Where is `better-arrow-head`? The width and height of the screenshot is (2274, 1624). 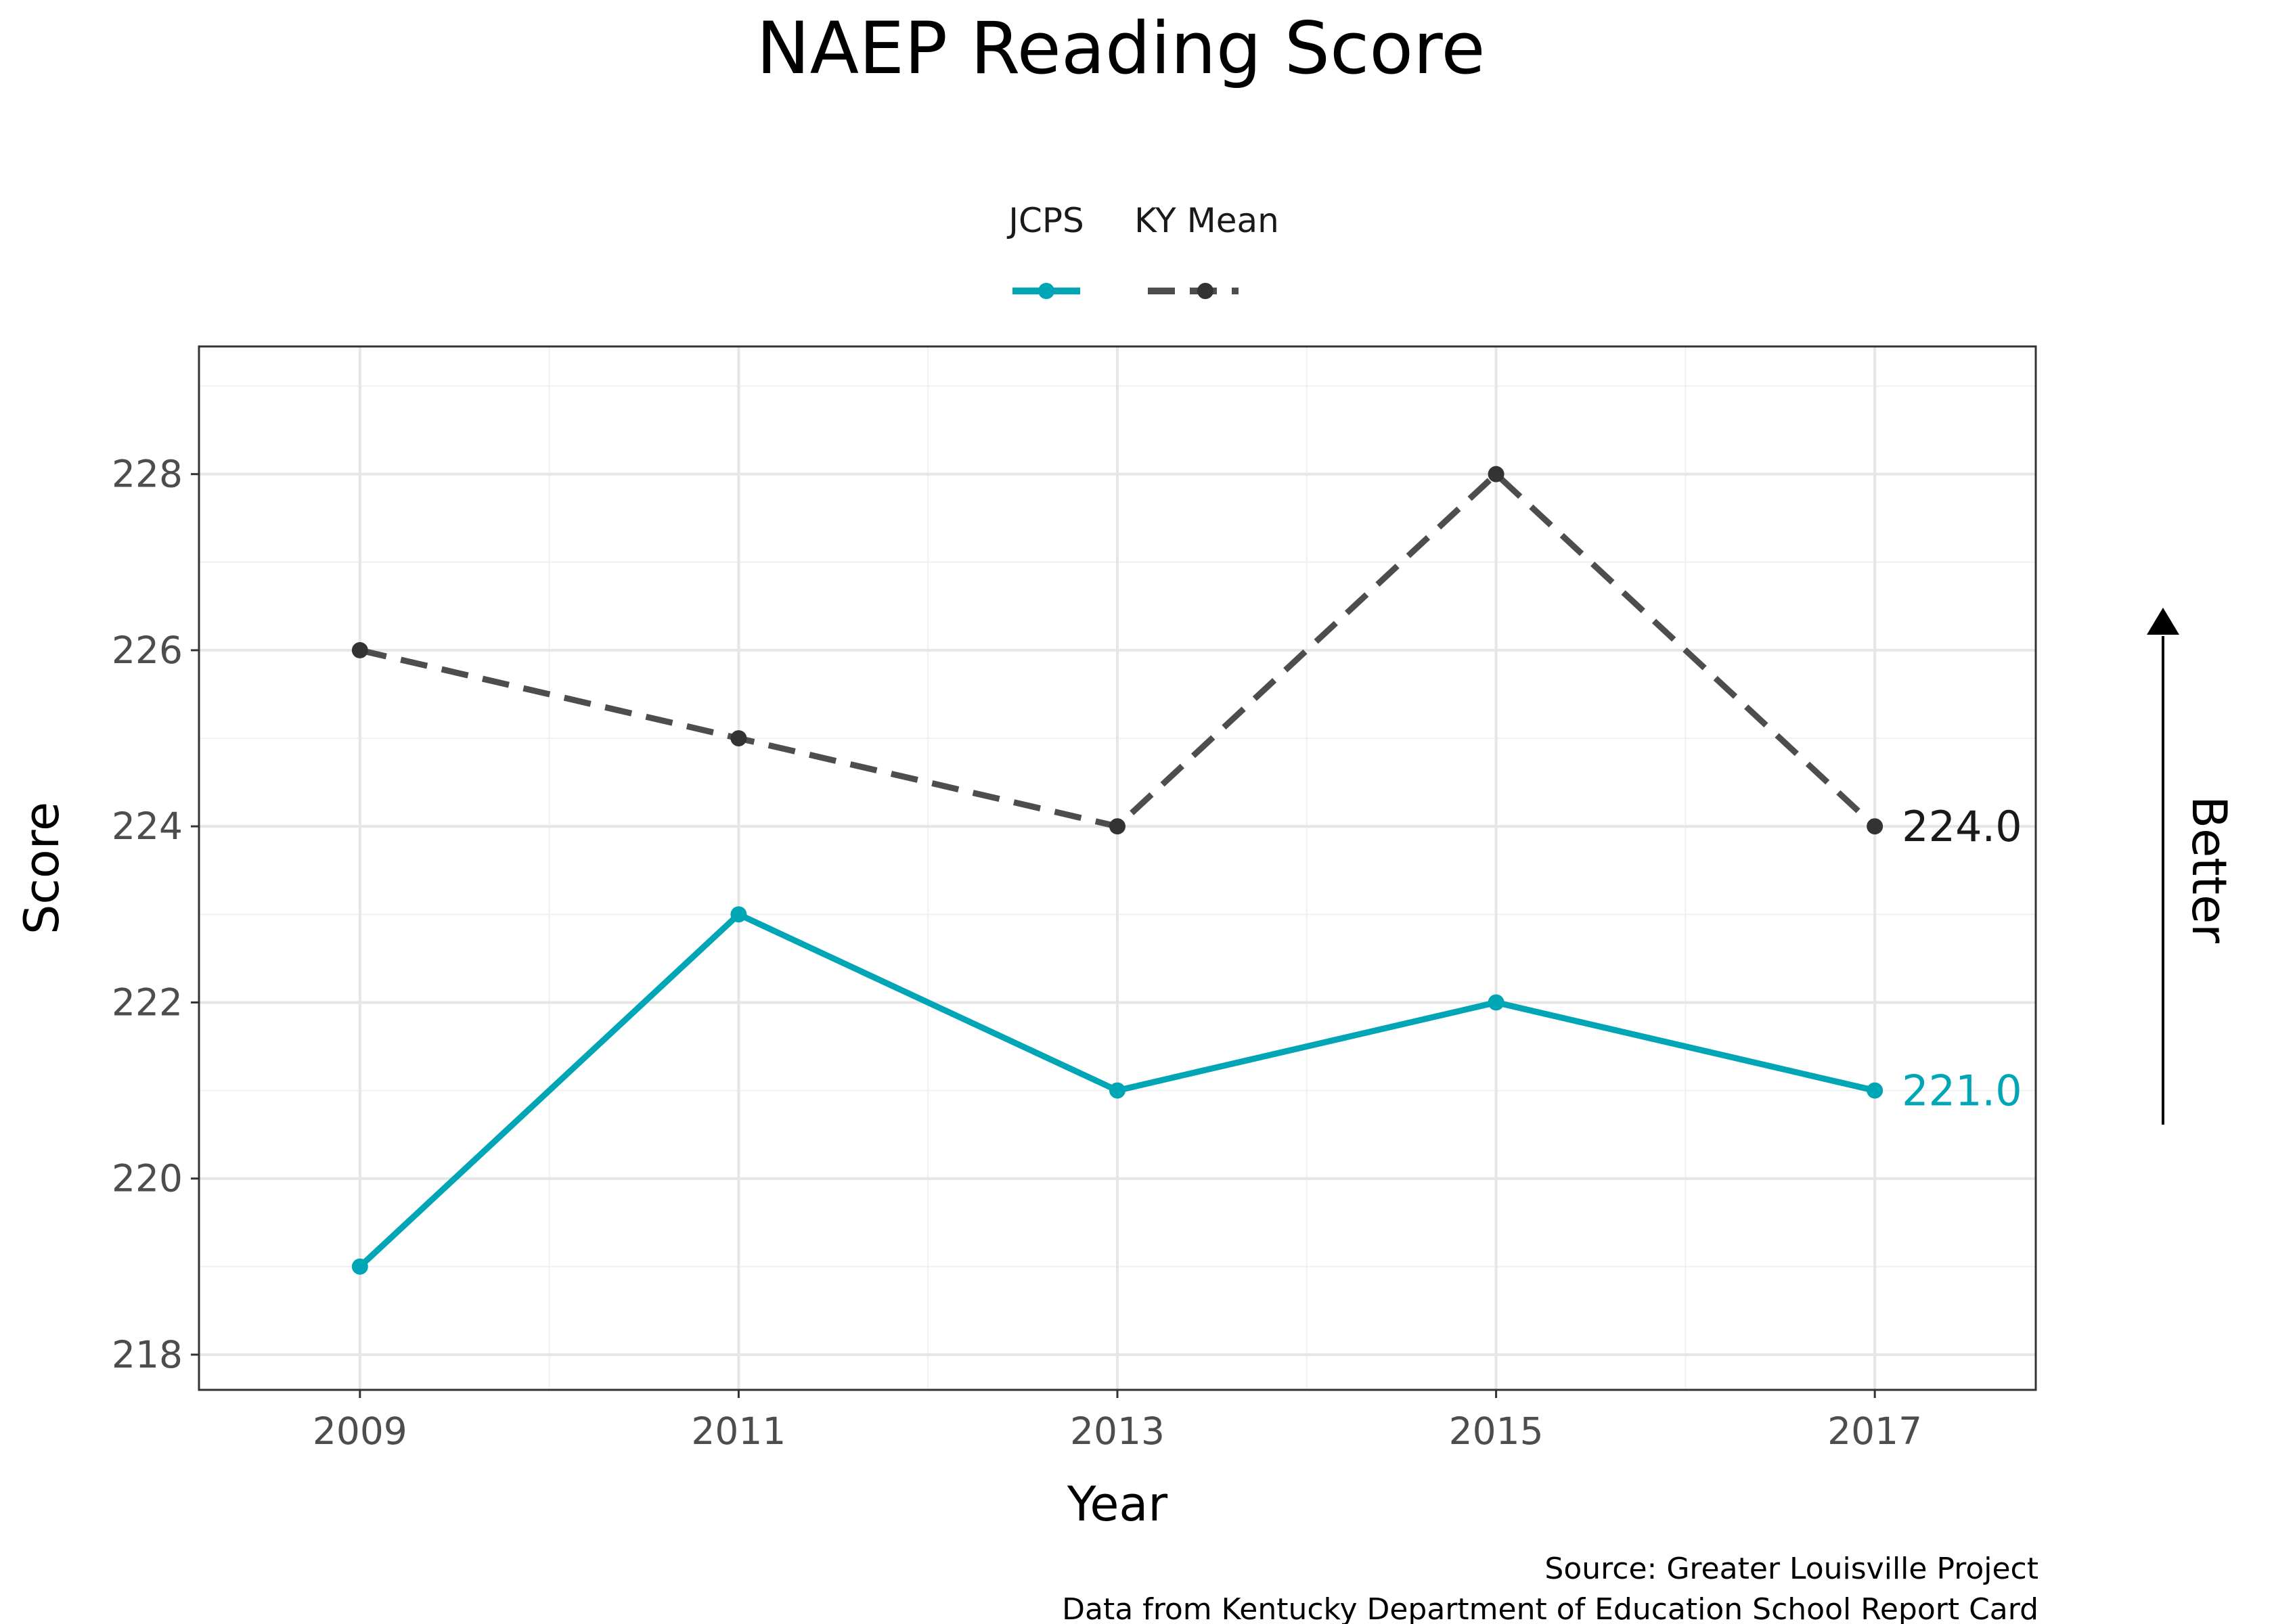 better-arrow-head is located at coordinates (2163, 621).